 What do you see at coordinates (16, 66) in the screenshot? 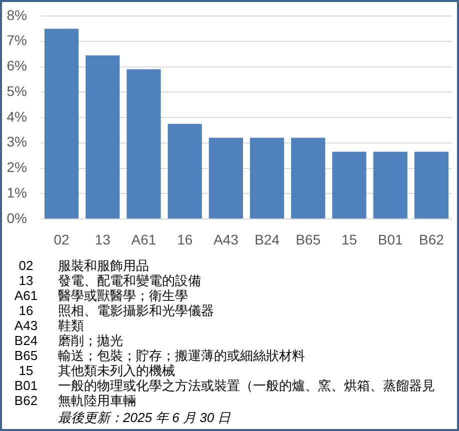
I see `y-tick-label: 6%` at bounding box center [16, 66].